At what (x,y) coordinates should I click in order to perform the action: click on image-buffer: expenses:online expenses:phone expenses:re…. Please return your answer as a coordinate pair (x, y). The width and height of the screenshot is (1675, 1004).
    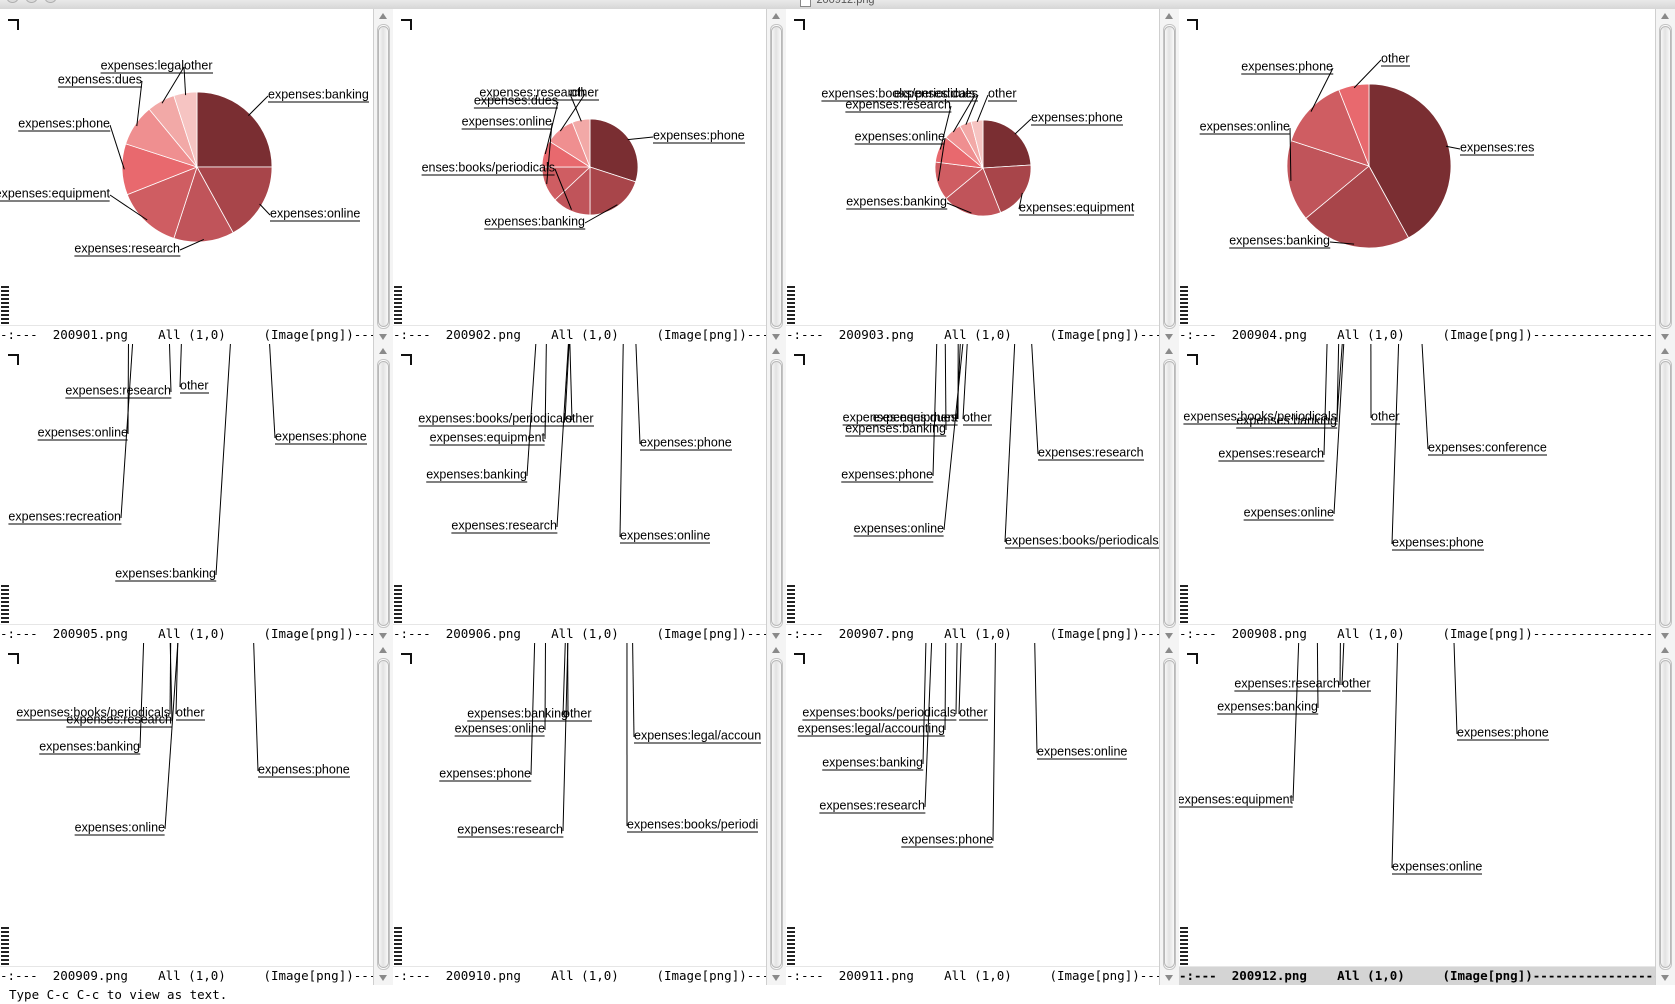
    Looking at the image, I should click on (982, 805).